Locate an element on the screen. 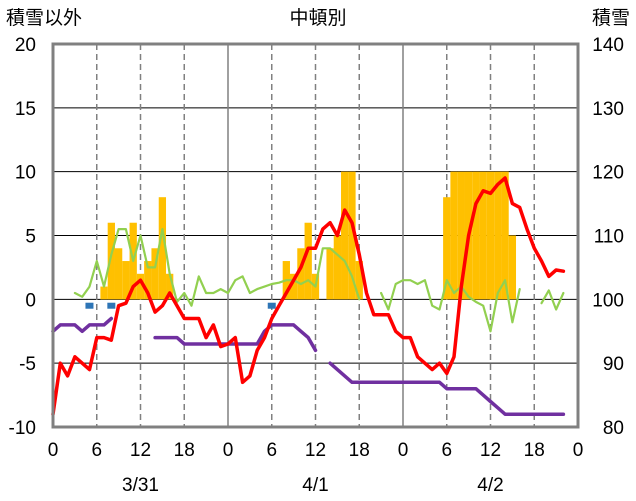  left-axis-title: 積雪以外 is located at coordinates (44, 18).